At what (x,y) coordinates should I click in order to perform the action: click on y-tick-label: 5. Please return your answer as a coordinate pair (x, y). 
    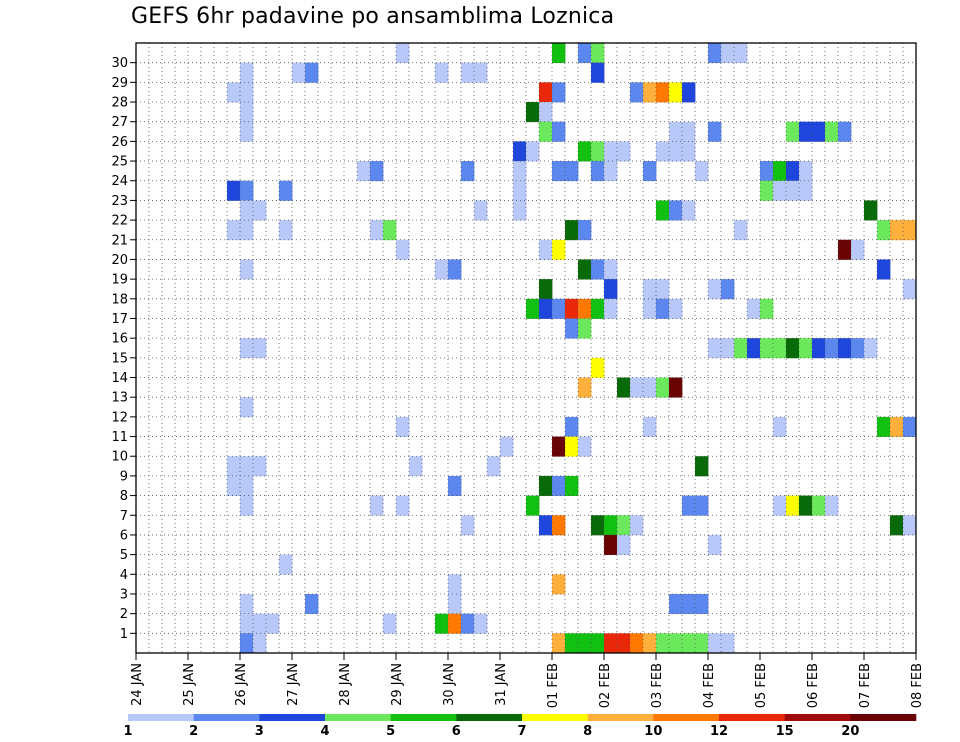
    Looking at the image, I should click on (124, 555).